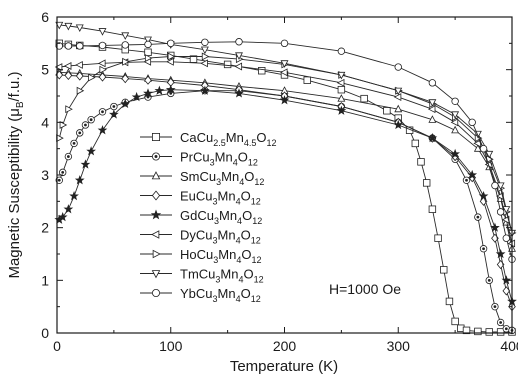 The image size is (518, 383). Describe the element at coordinates (45, 17) in the screenshot. I see `y-tick-label: 6` at that location.